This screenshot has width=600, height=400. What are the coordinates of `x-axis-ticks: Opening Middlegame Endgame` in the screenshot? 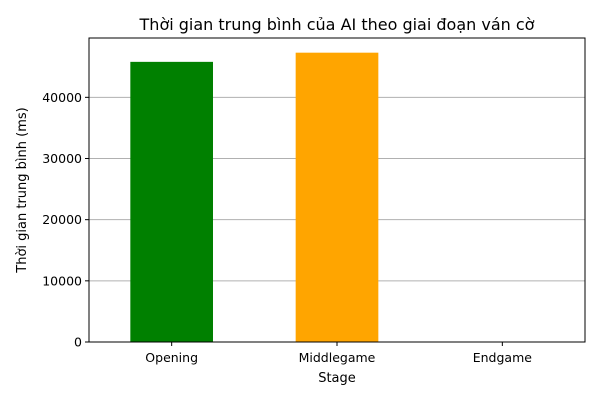 It's located at (338, 353).